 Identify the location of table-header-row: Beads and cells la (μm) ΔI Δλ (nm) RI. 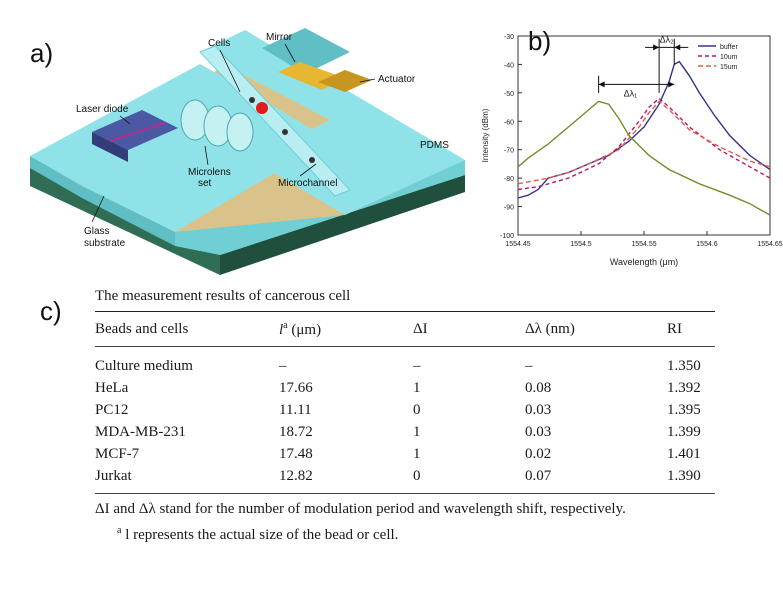
(405, 329).